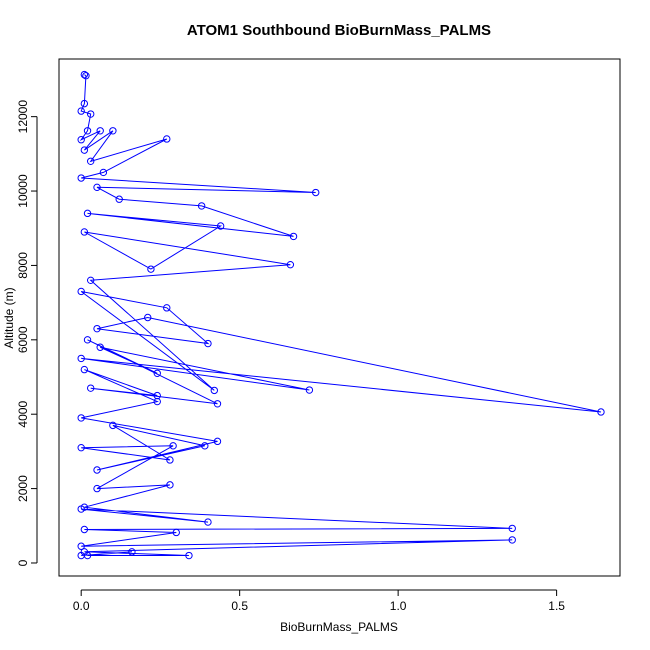 Image resolution: width=650 pixels, height=650 pixels. What do you see at coordinates (23, 414) in the screenshot?
I see `y-tick-label: 4000` at bounding box center [23, 414].